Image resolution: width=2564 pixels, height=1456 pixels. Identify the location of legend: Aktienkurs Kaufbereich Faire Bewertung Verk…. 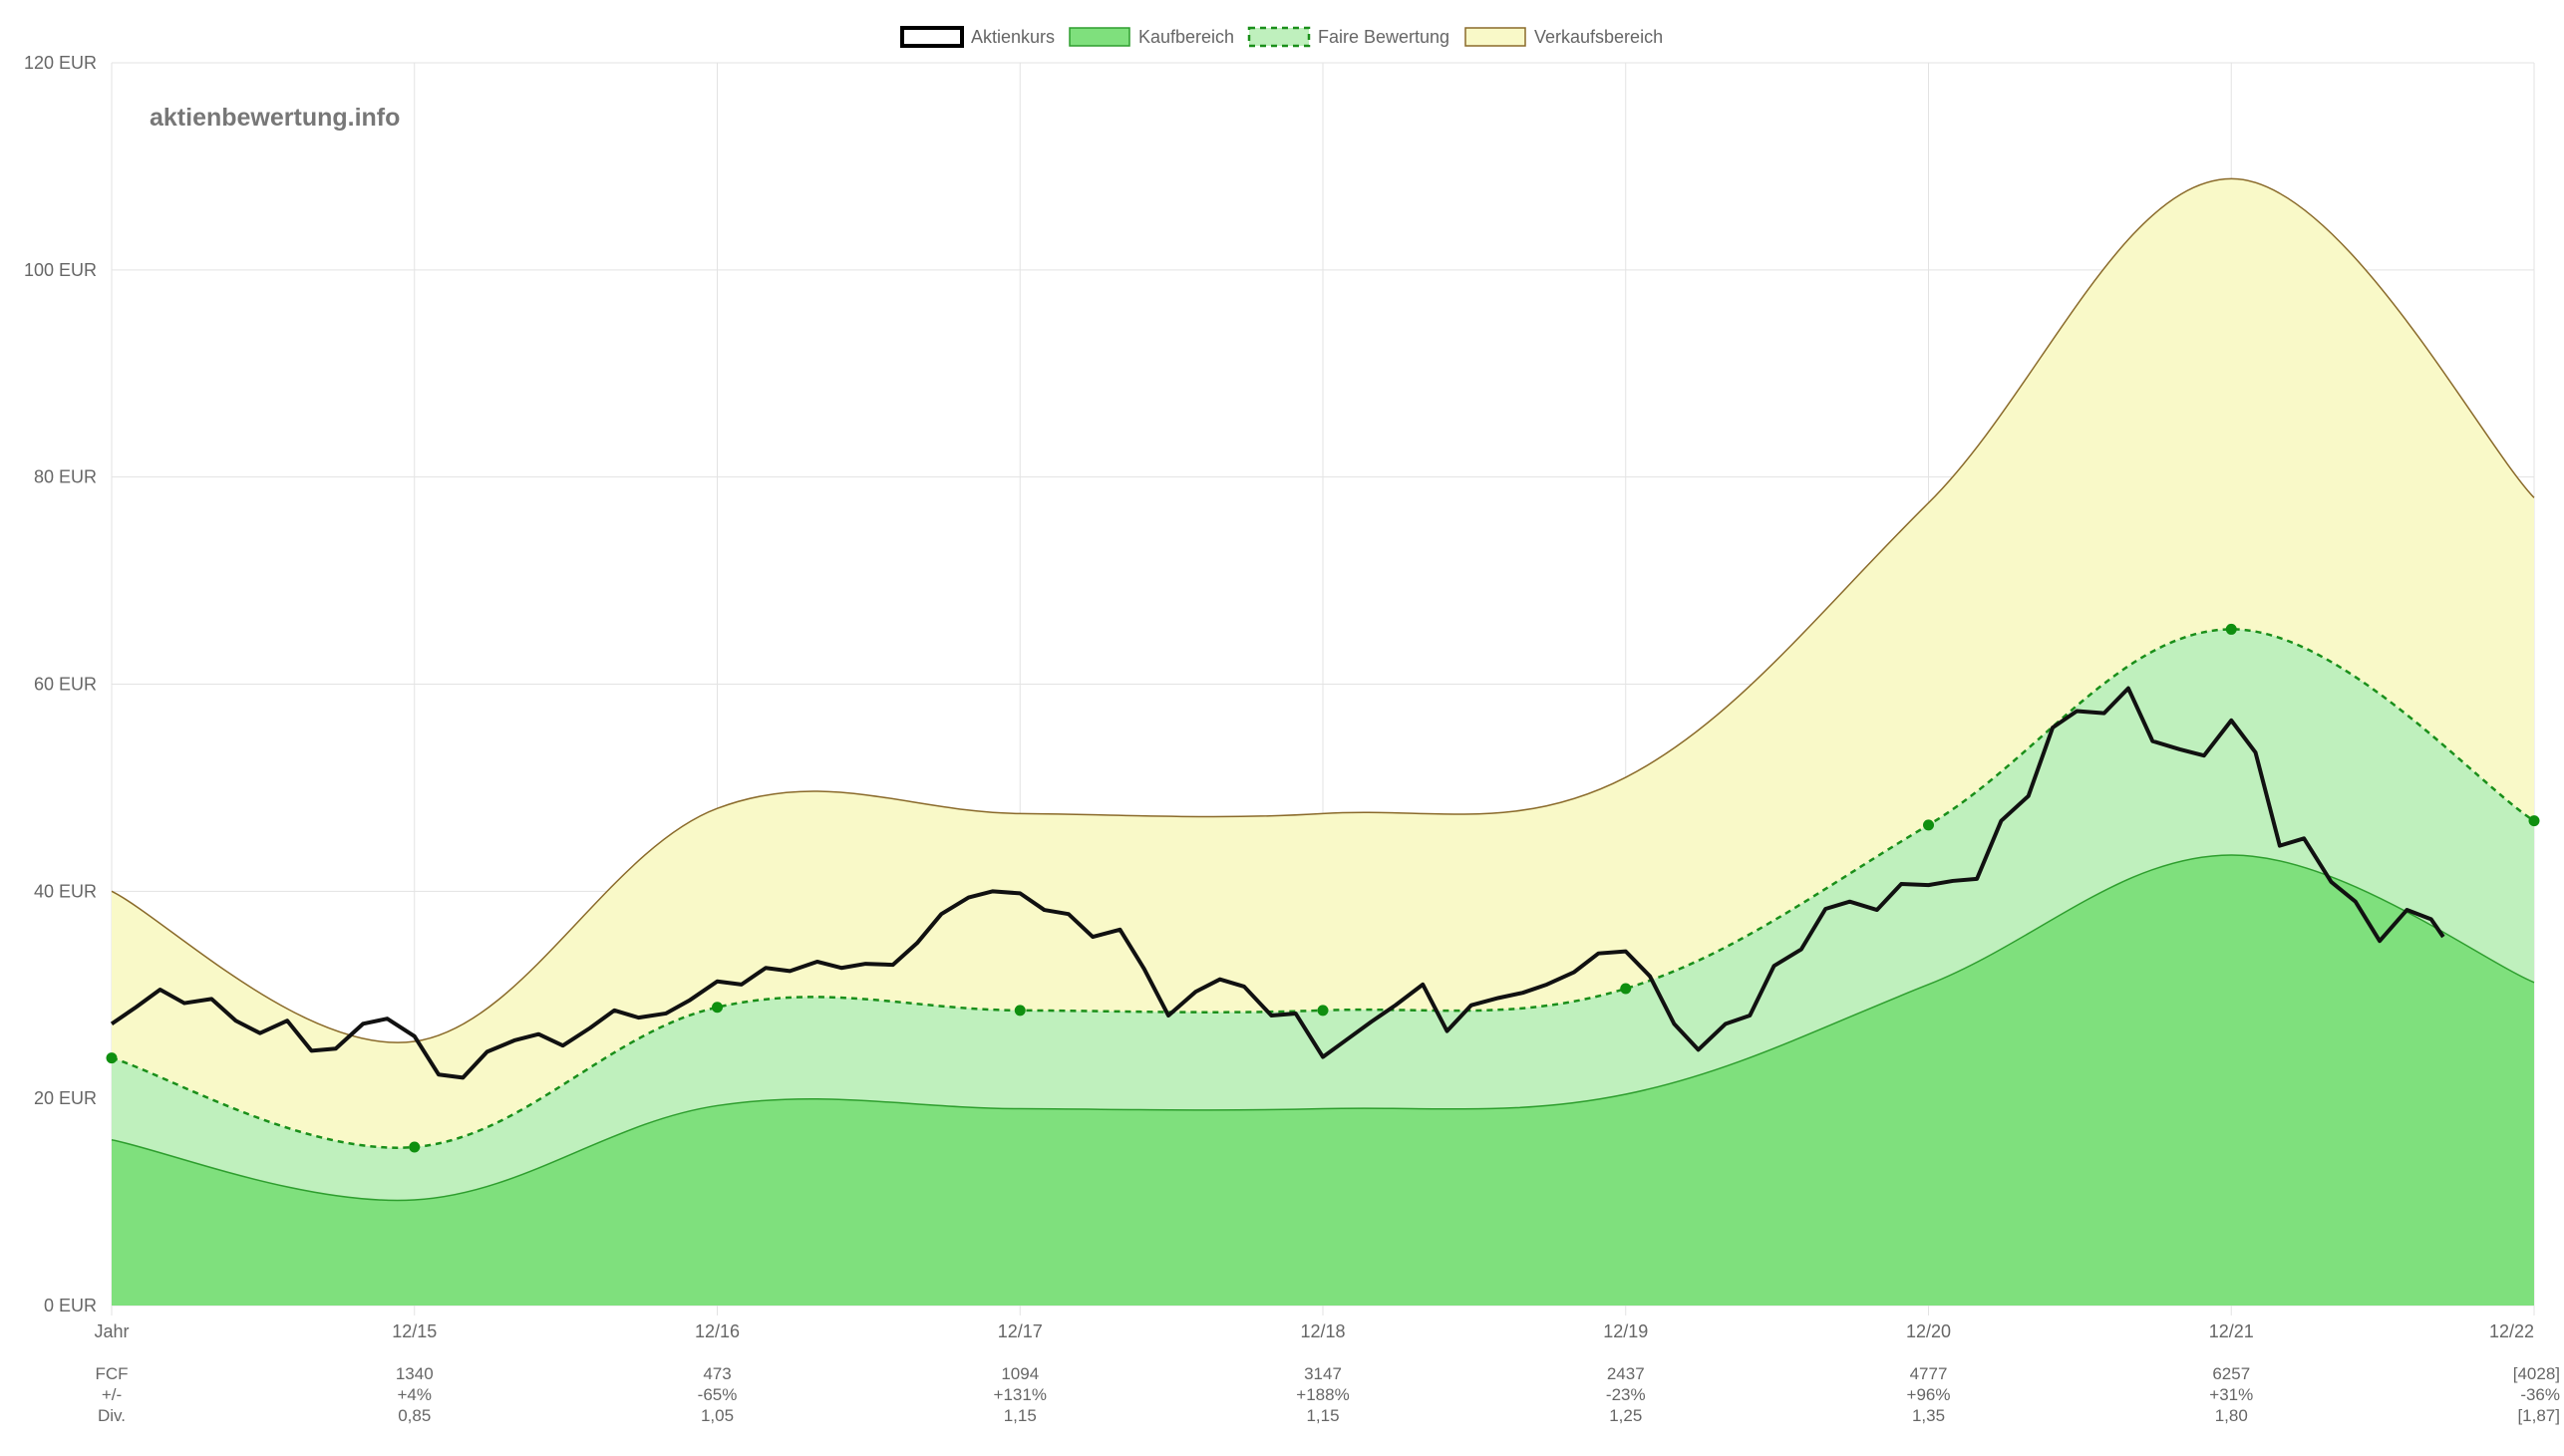
(1281, 37).